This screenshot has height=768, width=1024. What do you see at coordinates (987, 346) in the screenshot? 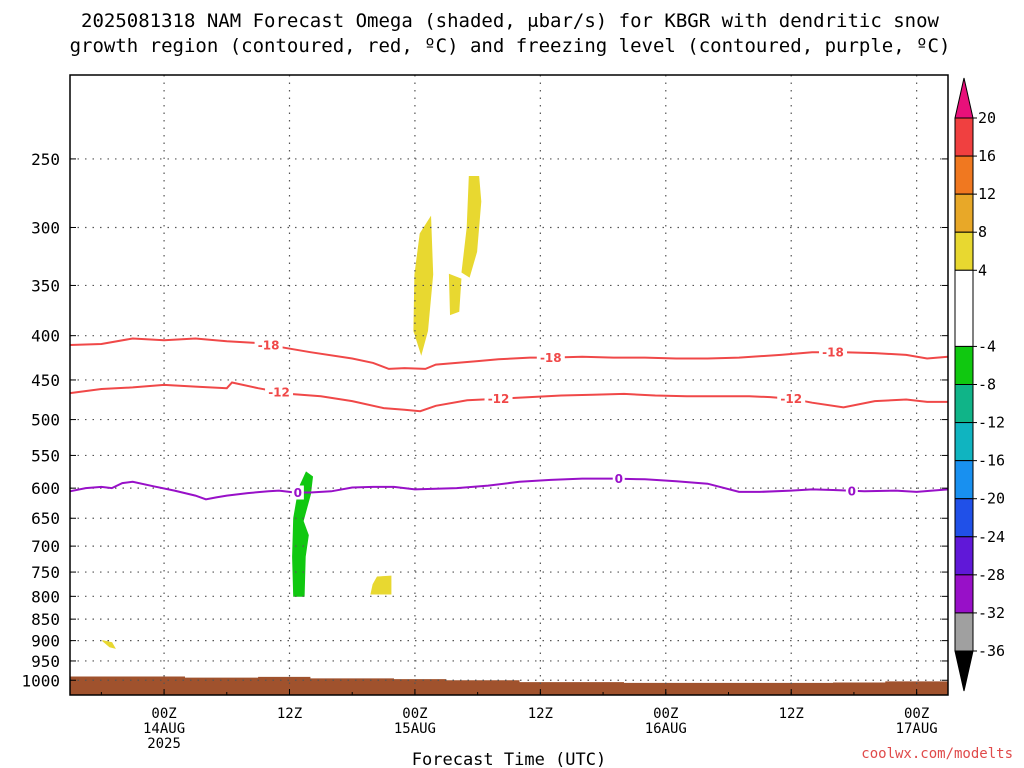
I see `colorbar-tick-label-5: -4` at bounding box center [987, 346].